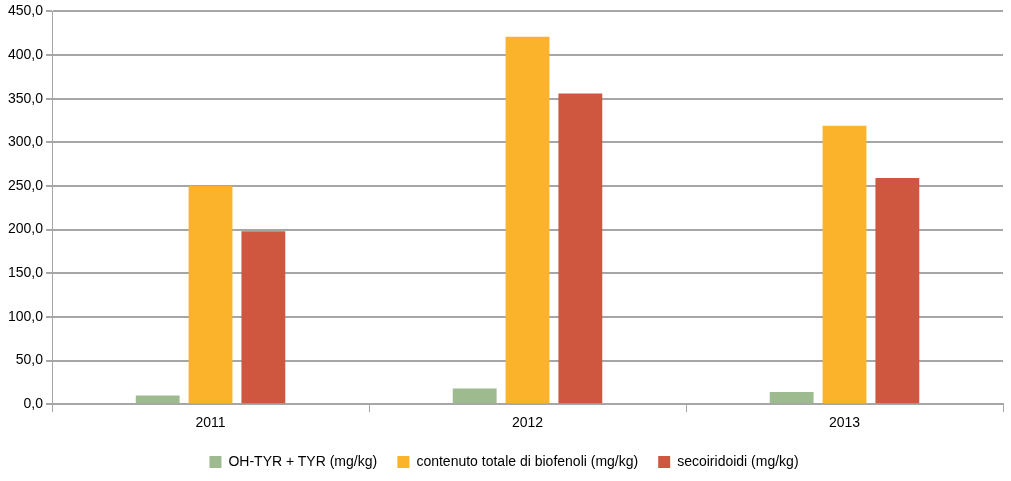 This screenshot has height=481, width=1011. I want to click on y-tick-label: 450,0, so click(25, 10).